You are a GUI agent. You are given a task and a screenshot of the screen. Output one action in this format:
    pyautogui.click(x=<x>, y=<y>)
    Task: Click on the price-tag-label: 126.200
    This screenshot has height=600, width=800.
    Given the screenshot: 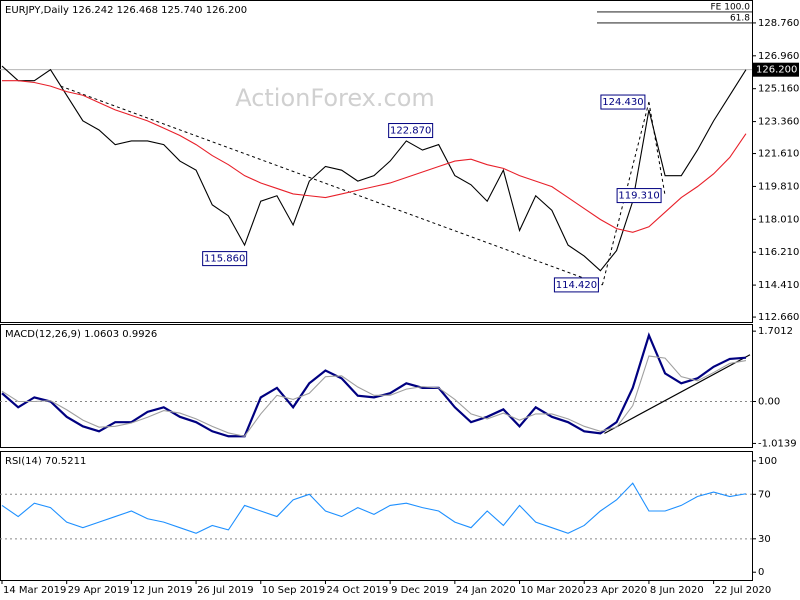 What is the action you would take?
    pyautogui.click(x=776, y=70)
    